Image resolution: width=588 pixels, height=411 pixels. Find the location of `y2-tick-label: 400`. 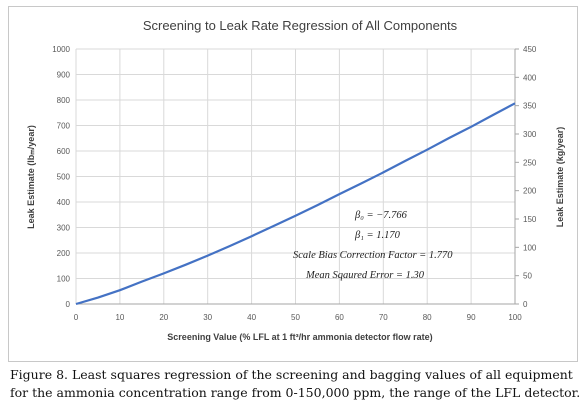

y2-tick-label: 400 is located at coordinates (530, 77).